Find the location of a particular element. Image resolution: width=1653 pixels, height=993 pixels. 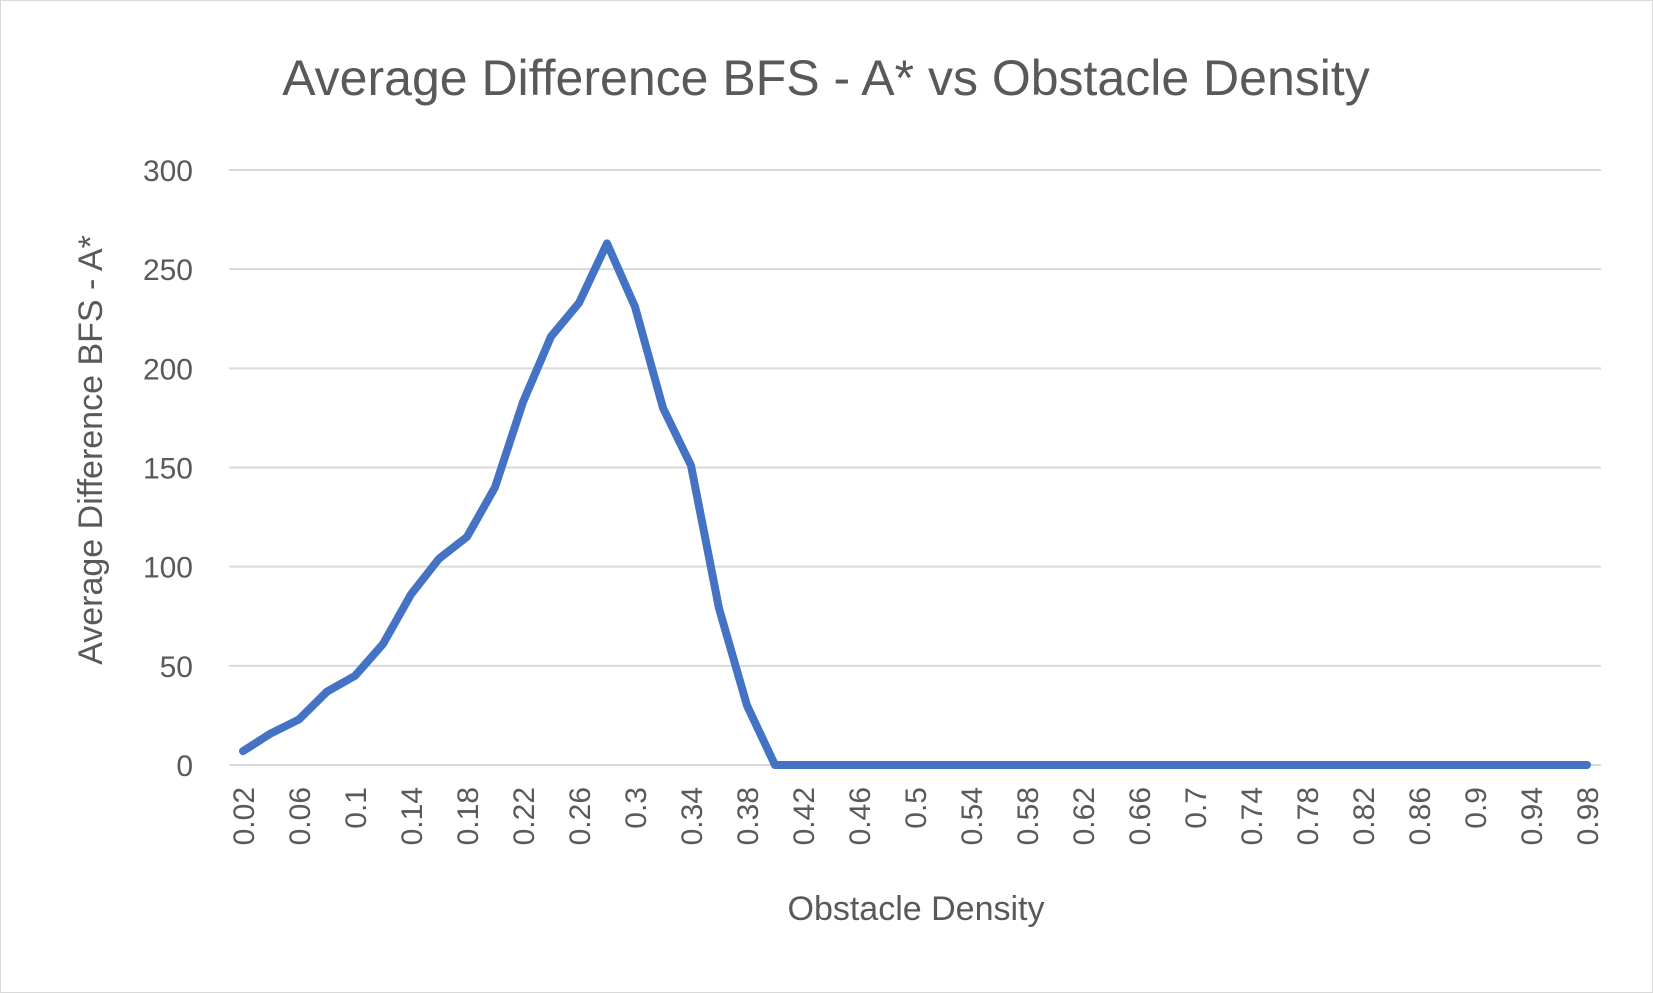

x-tick-label: 0.7 is located at coordinates (1196, 808).